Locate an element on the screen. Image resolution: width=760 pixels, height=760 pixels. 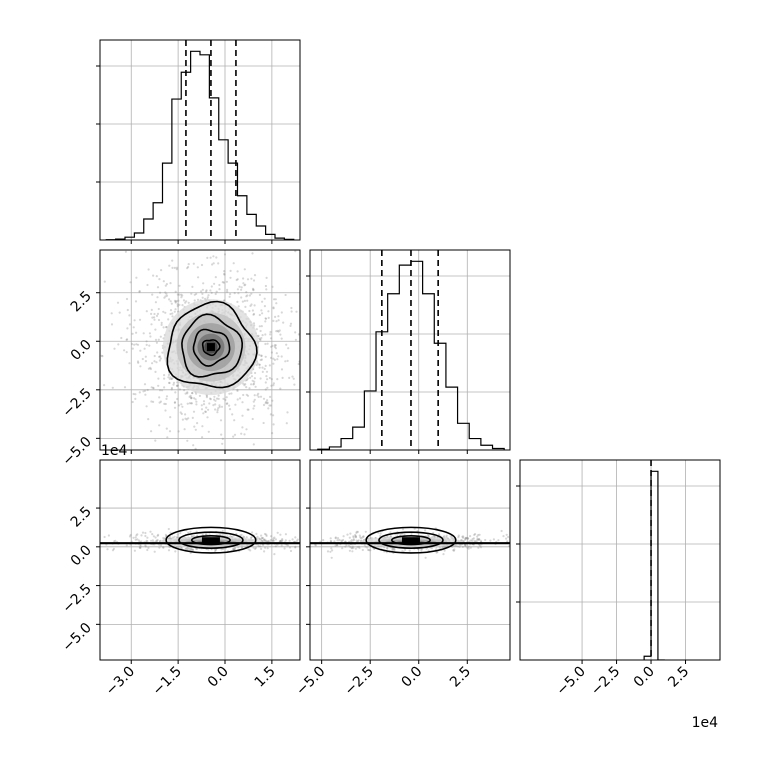
density-1-3-content is located at coordinates (200, 541).